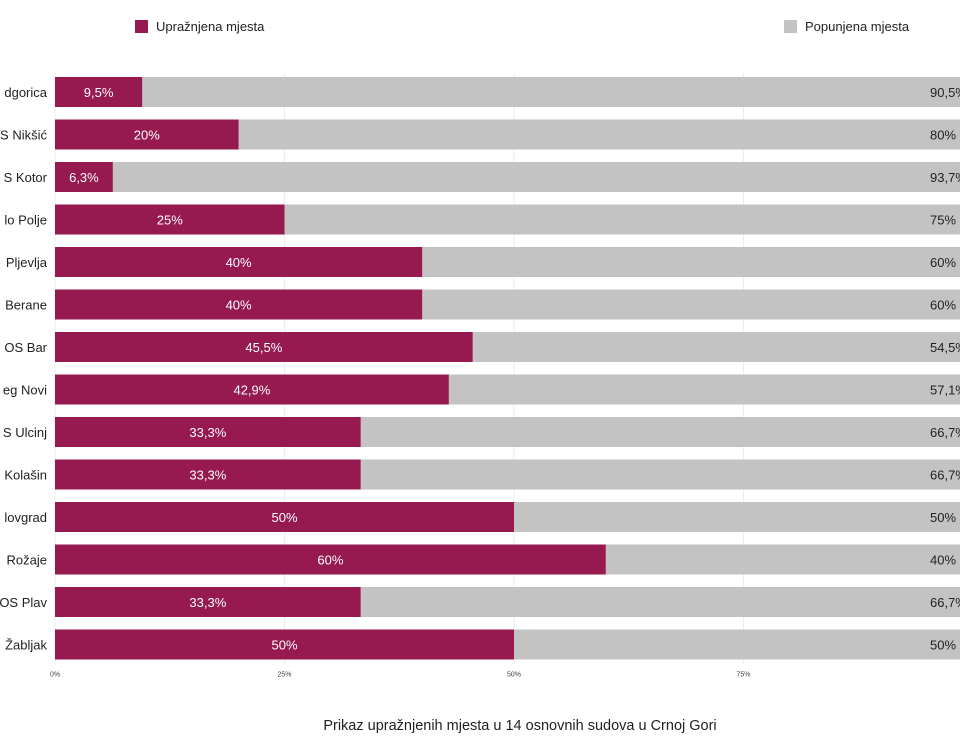 This screenshot has height=750, width=960. Describe the element at coordinates (210, 26) in the screenshot. I see `legend-label-vacant: Upražnjena mjesta` at that location.